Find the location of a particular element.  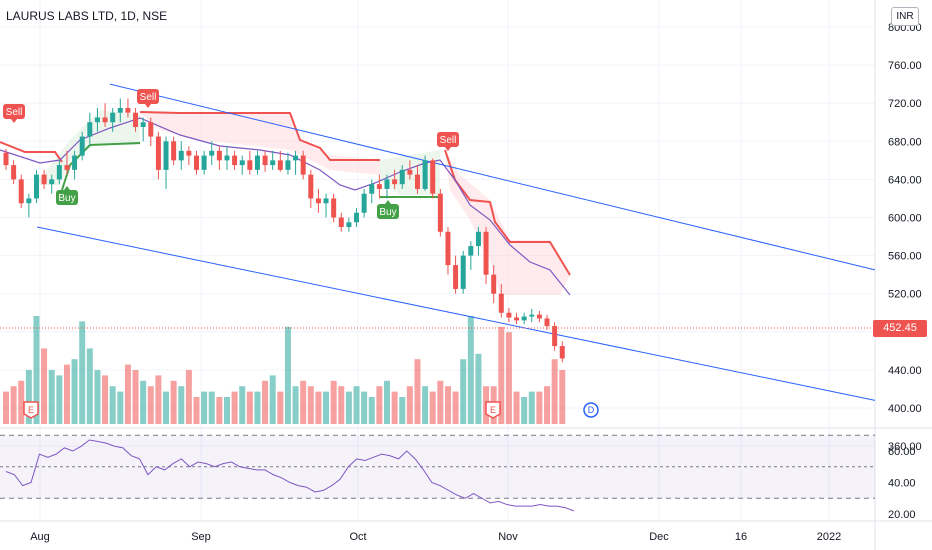

time-axis-label: Dec is located at coordinates (659, 537).